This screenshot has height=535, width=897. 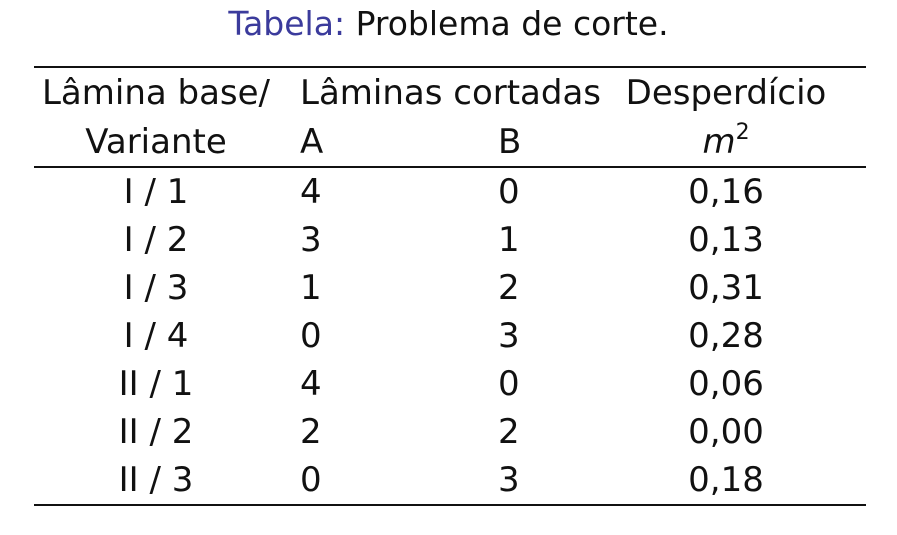 I want to click on table-row: II / 2 2 2 0,00, so click(x=450, y=432).